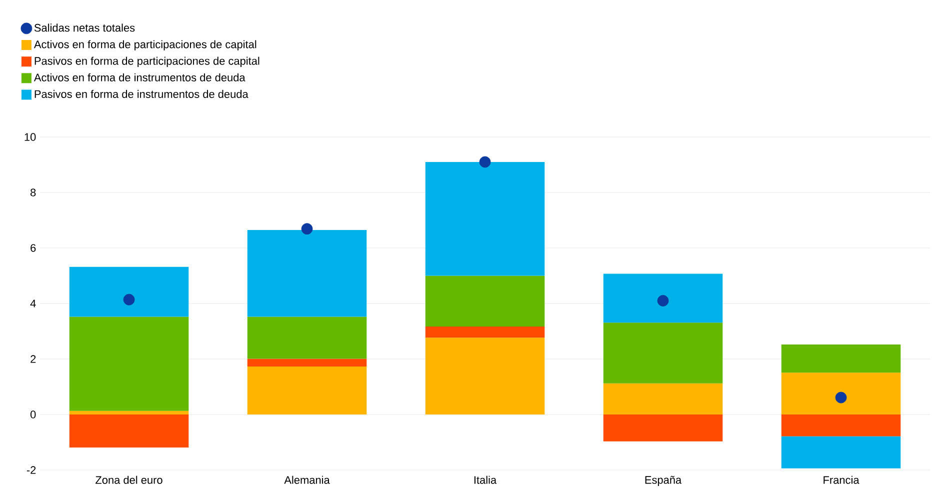 Image resolution: width=935 pixels, height=497 pixels. I want to click on legend-label: Salidas netas totales, so click(84, 28).